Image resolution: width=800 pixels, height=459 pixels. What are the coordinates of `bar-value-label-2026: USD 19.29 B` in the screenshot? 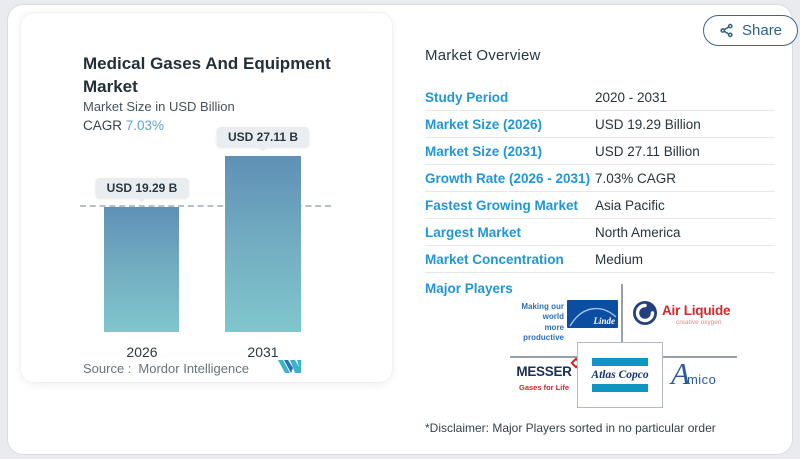 It's located at (142, 190).